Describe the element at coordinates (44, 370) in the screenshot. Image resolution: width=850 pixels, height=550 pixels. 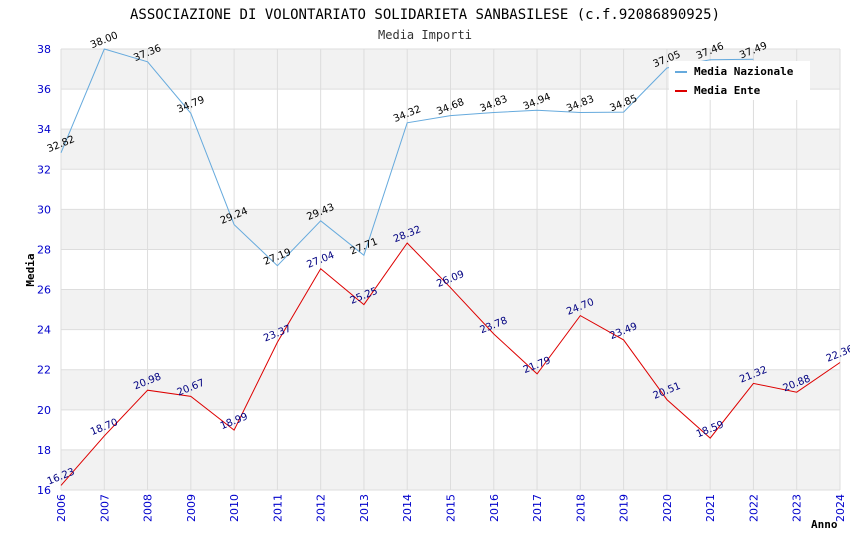
I see `y-tick-label: 22` at that location.